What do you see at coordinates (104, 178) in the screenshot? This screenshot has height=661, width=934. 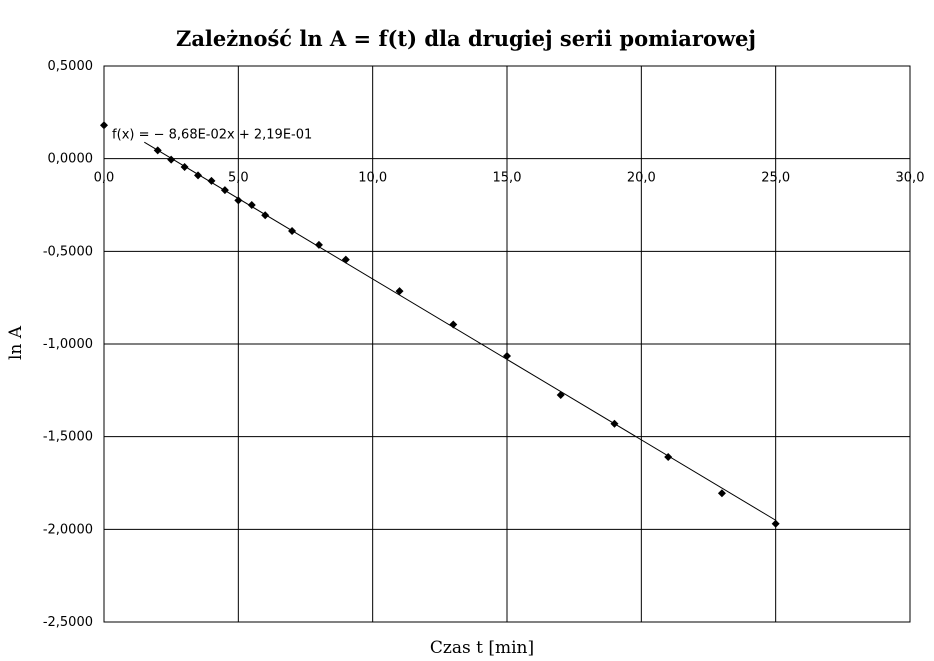 I see `x-tick-label: 0,0` at bounding box center [104, 178].